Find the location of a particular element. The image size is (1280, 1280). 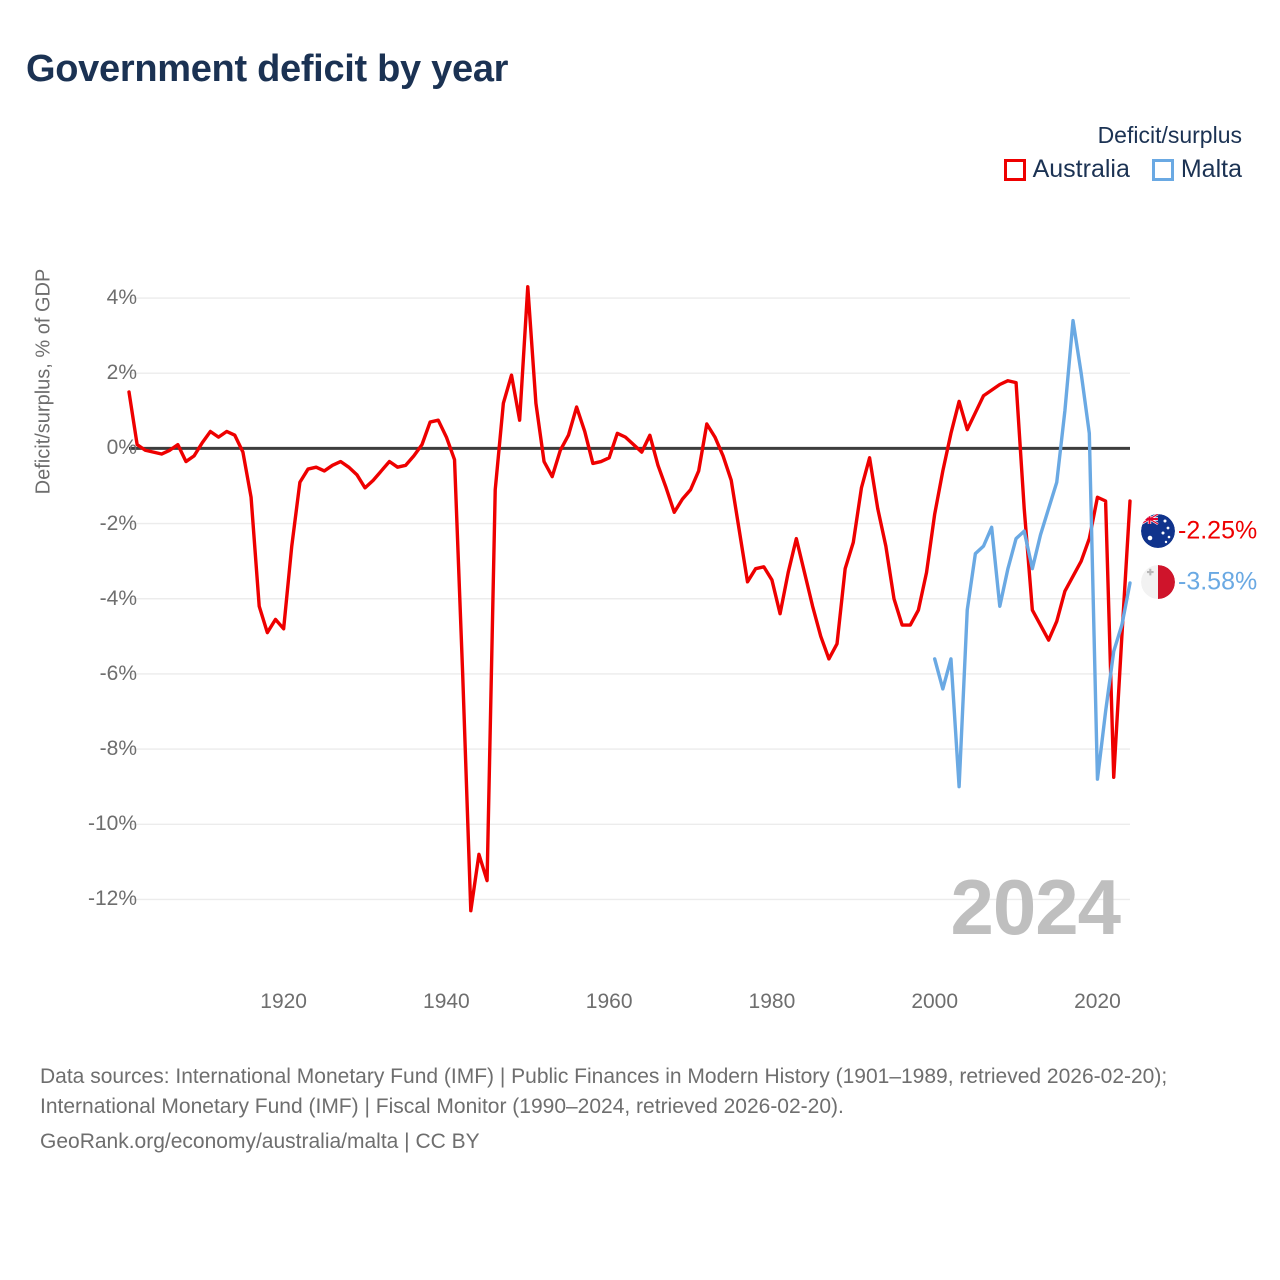

endpoint-value-malta: -3.58% is located at coordinates (1218, 581).